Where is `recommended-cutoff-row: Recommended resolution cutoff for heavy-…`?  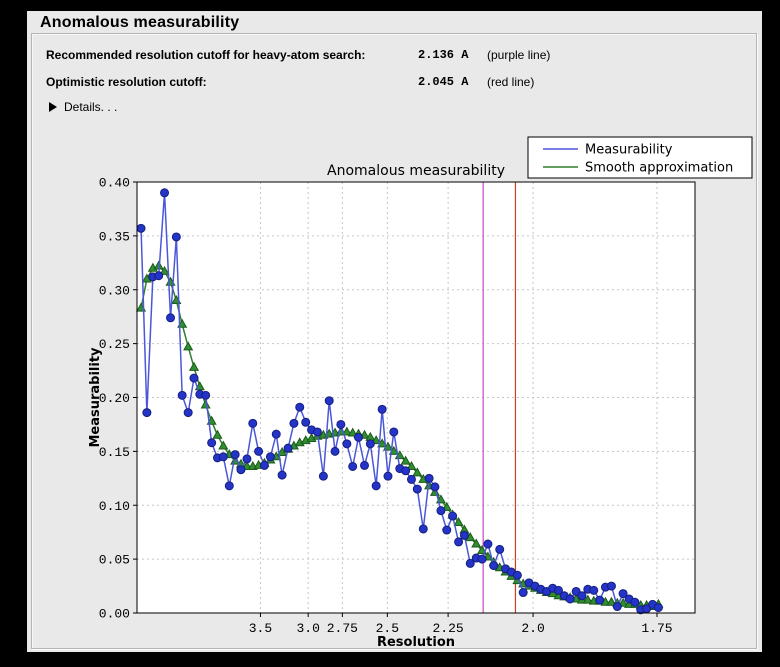
recommended-cutoff-row: Recommended resolution cutoff for heavy-… is located at coordinates (394, 56).